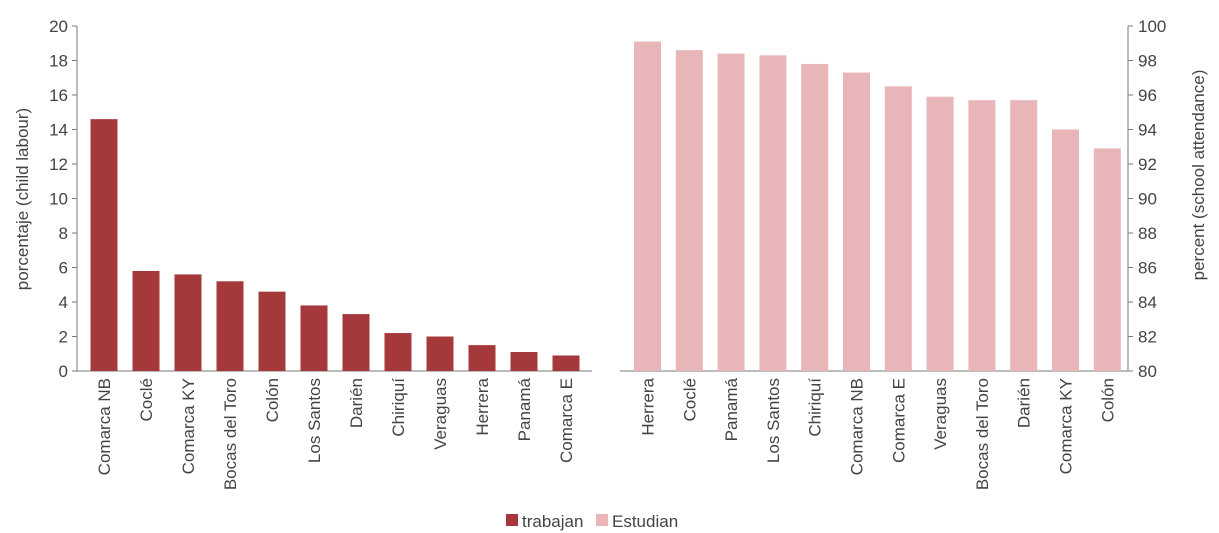 The width and height of the screenshot is (1219, 533). I want to click on category-label-estudian: Coclé, so click(689, 399).